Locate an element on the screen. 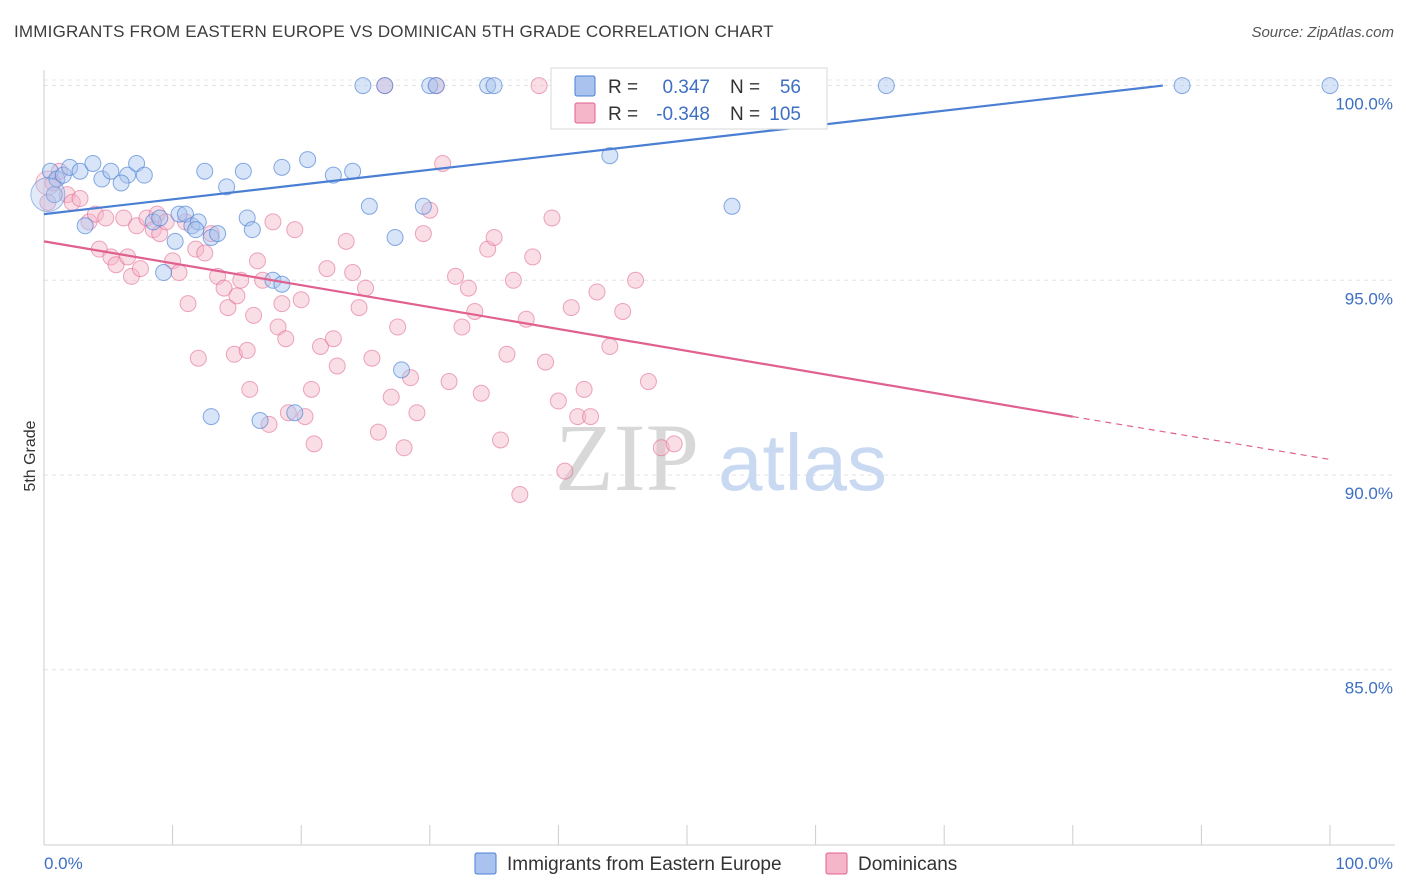  bottom-legend-swatch-pink is located at coordinates (836, 863).